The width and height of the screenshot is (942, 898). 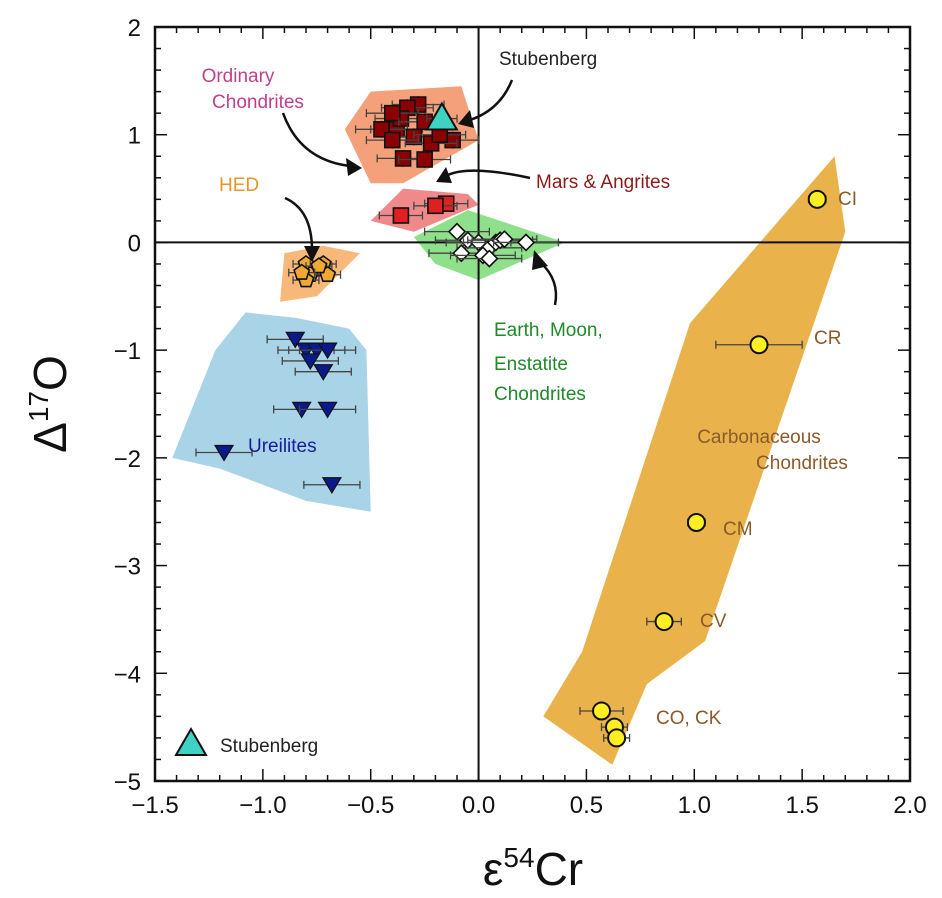 I want to click on label-hed: HED, so click(x=239, y=185).